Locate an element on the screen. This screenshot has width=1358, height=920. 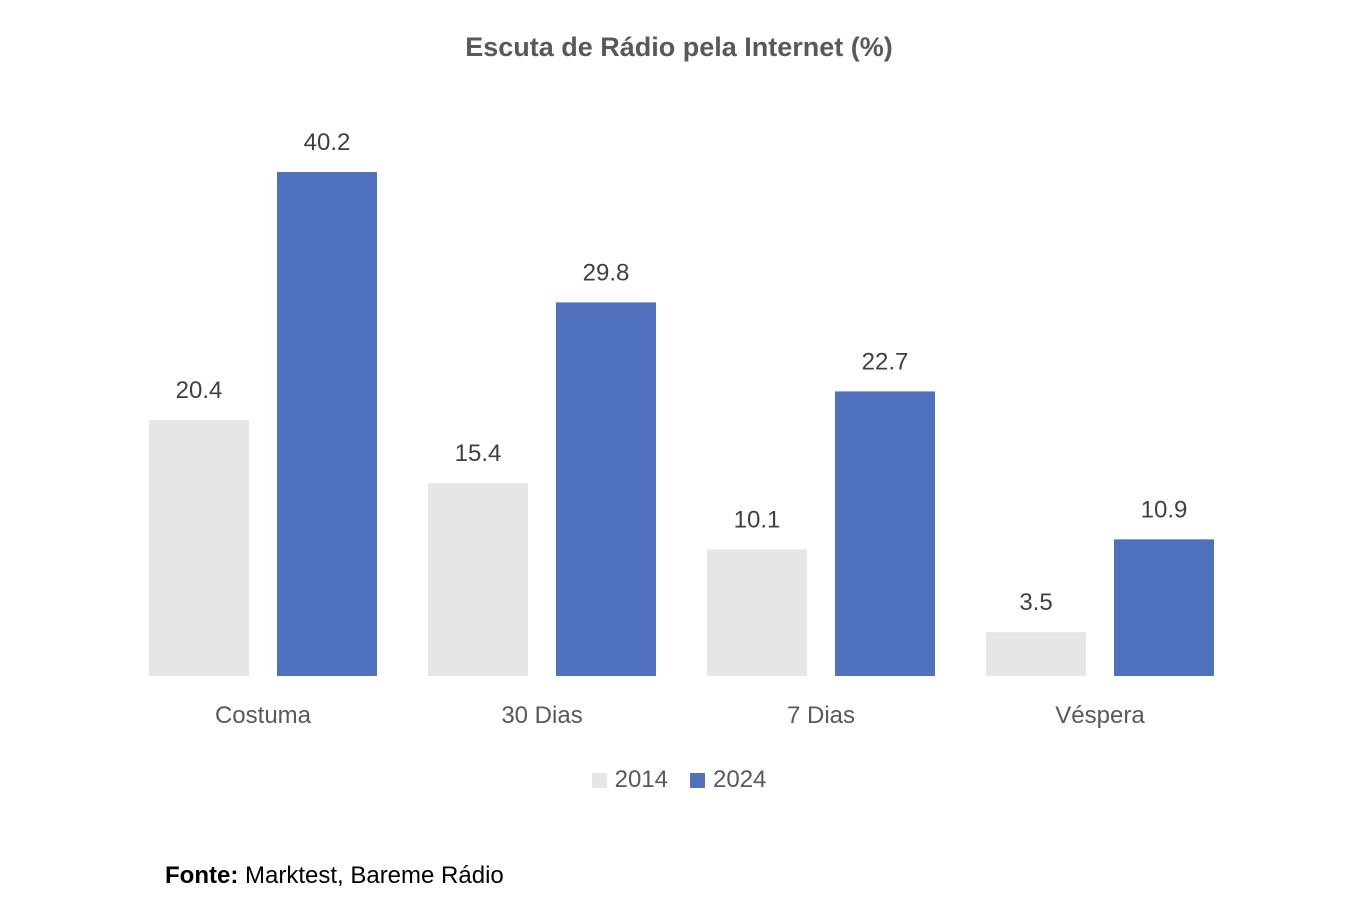
data-label: 15.4 is located at coordinates (478, 453).